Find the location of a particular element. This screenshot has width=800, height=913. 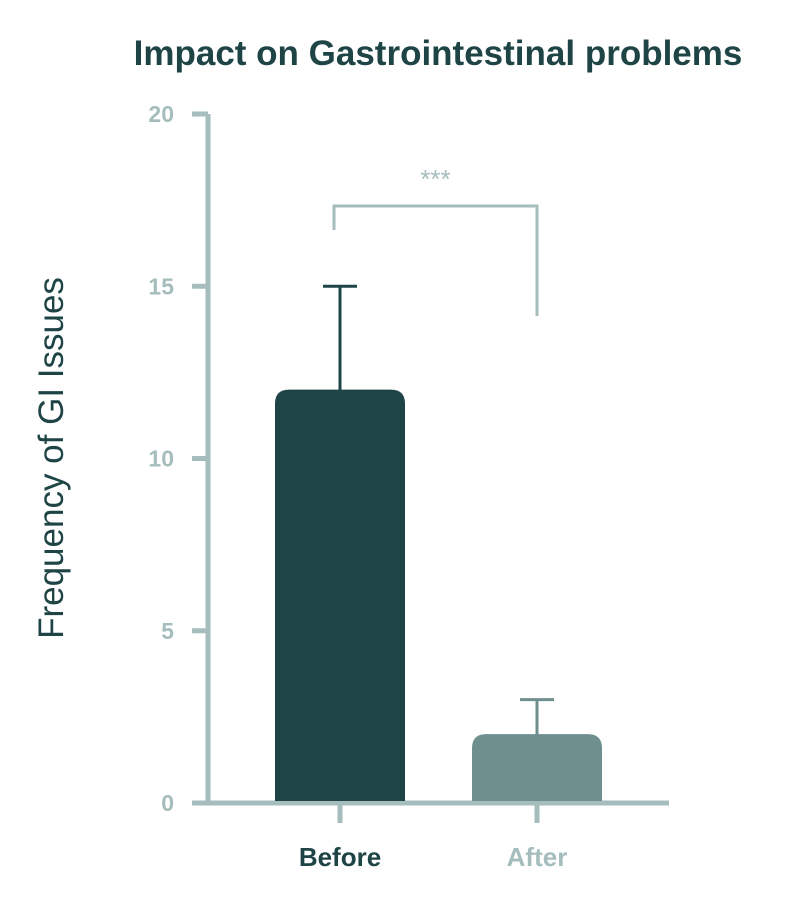

y-tick-label: 5 is located at coordinates (167, 631).